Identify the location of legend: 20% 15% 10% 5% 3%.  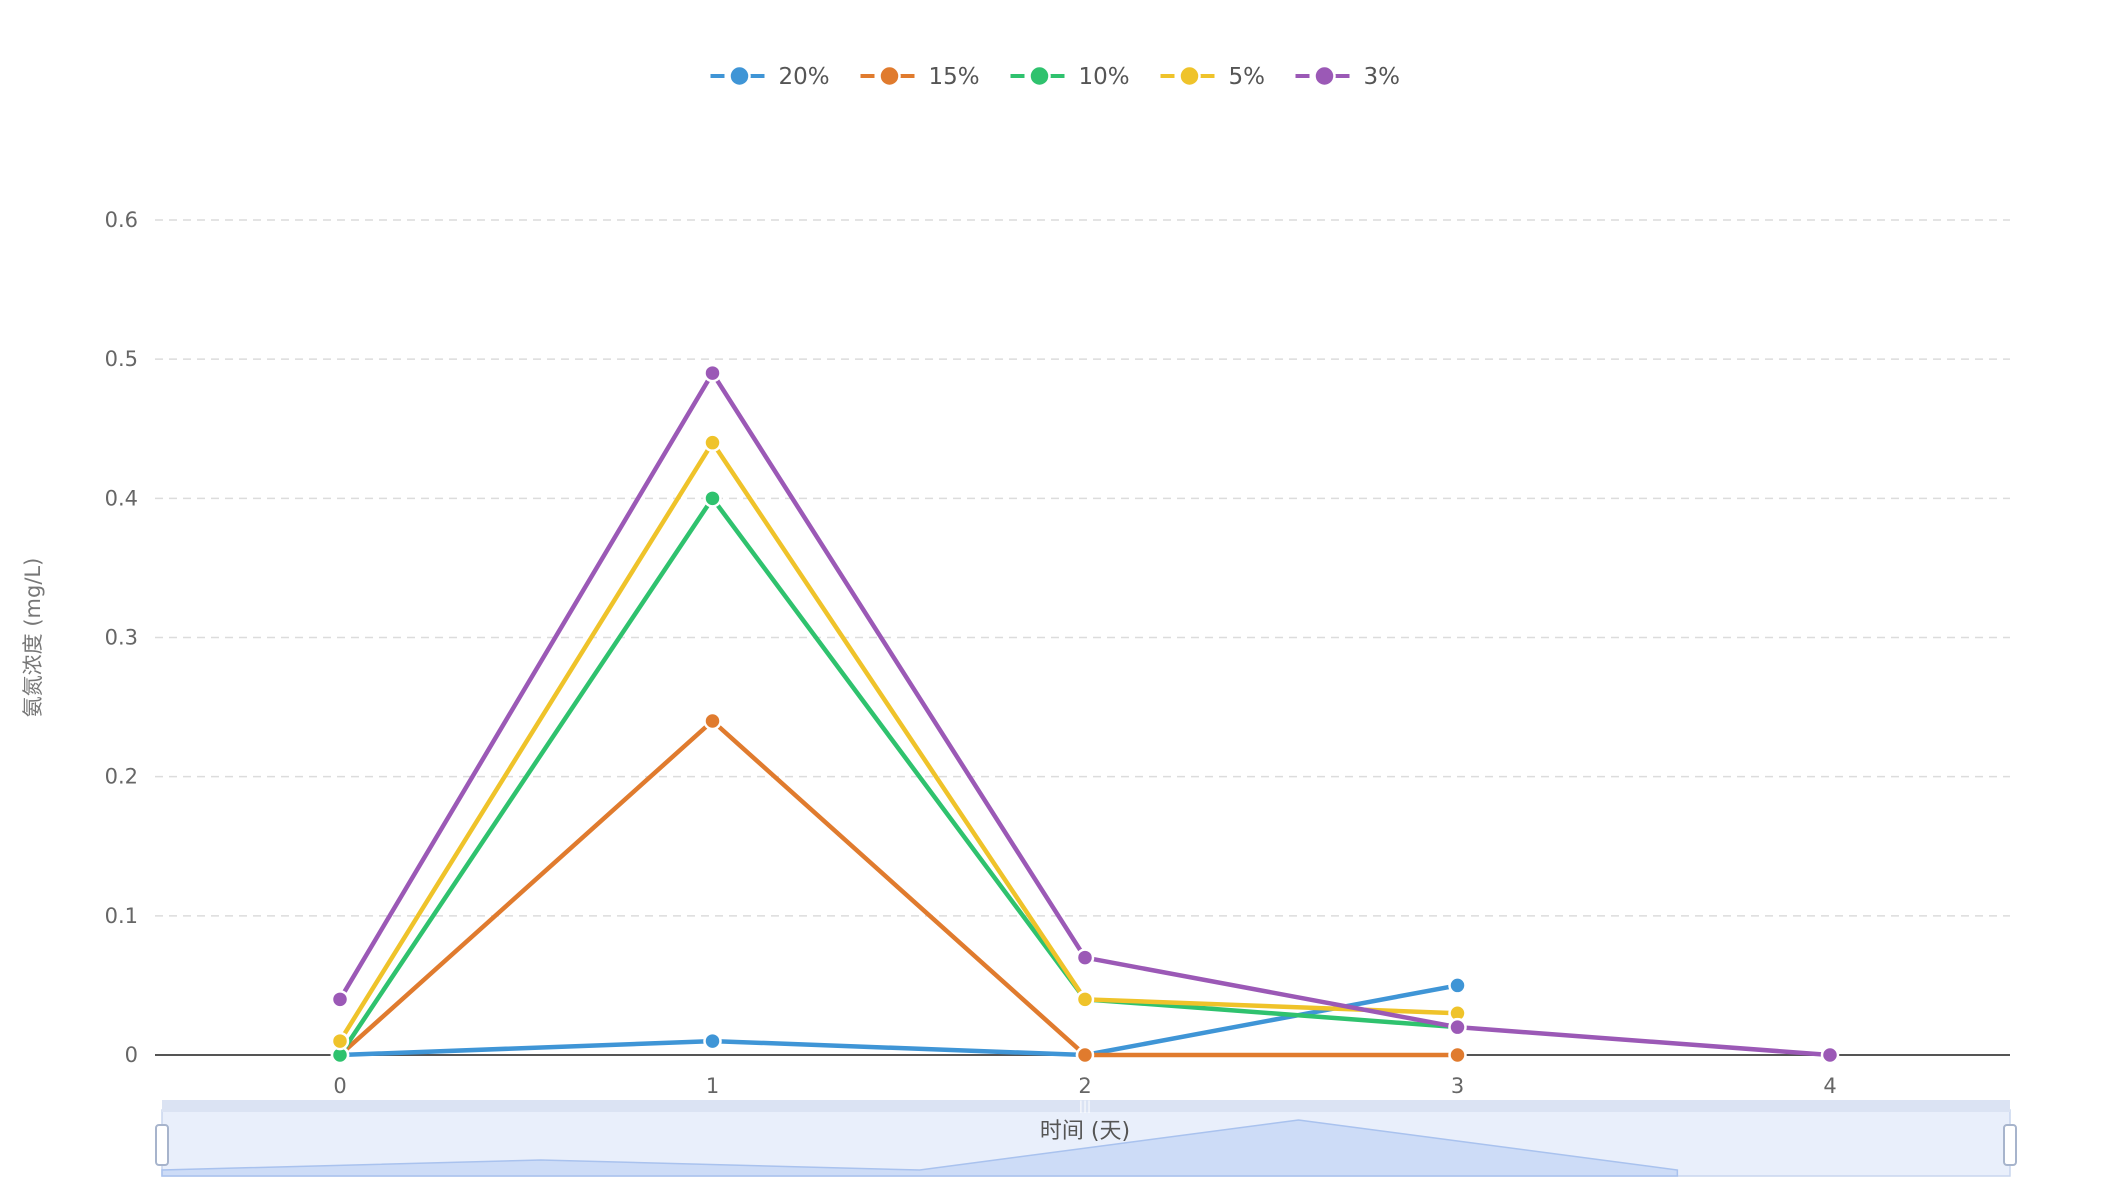
(1055, 77).